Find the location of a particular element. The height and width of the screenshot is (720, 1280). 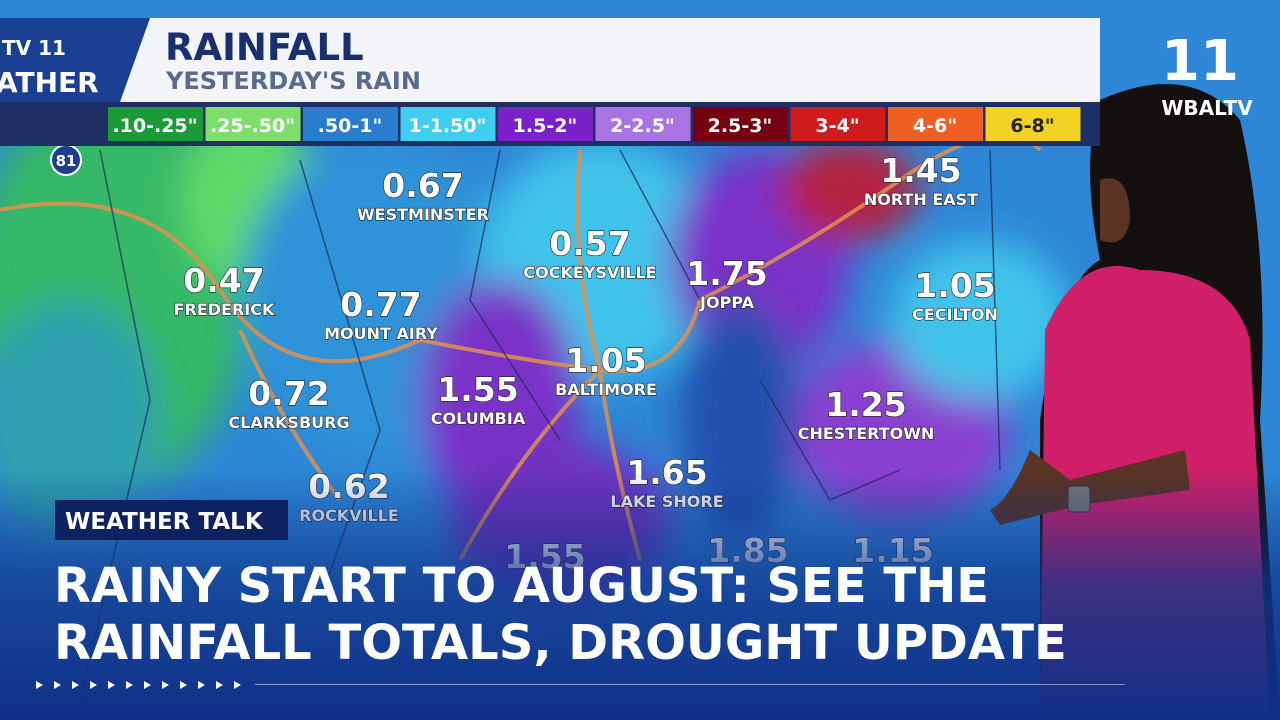

tag-box is located at coordinates (171, 520).